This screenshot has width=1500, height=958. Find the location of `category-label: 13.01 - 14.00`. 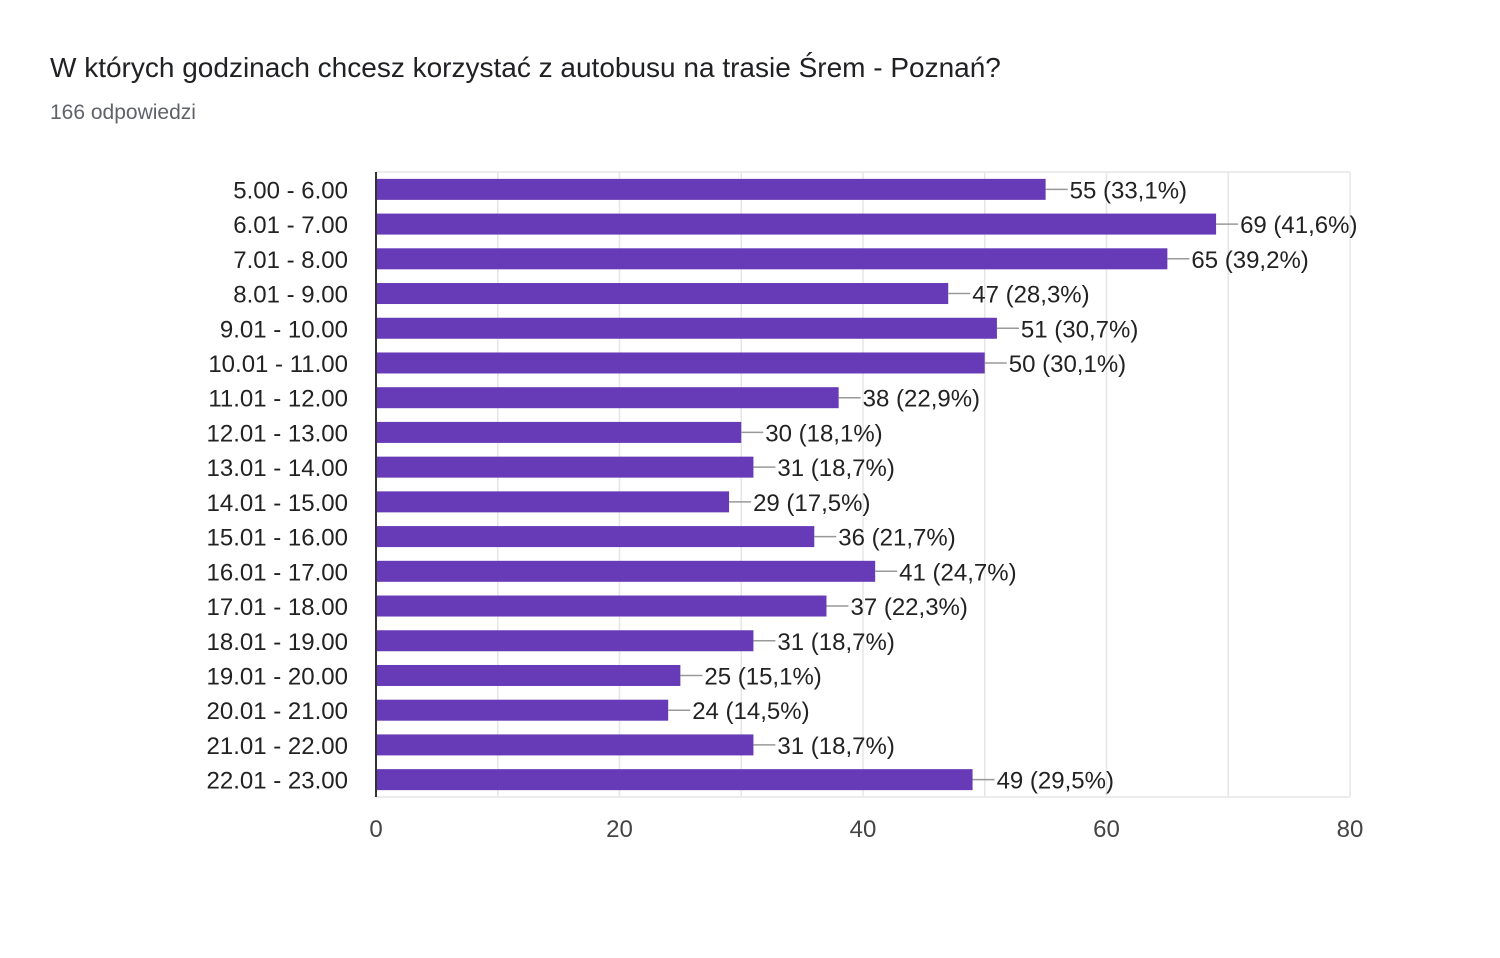

category-label: 13.01 - 14.00 is located at coordinates (277, 468).